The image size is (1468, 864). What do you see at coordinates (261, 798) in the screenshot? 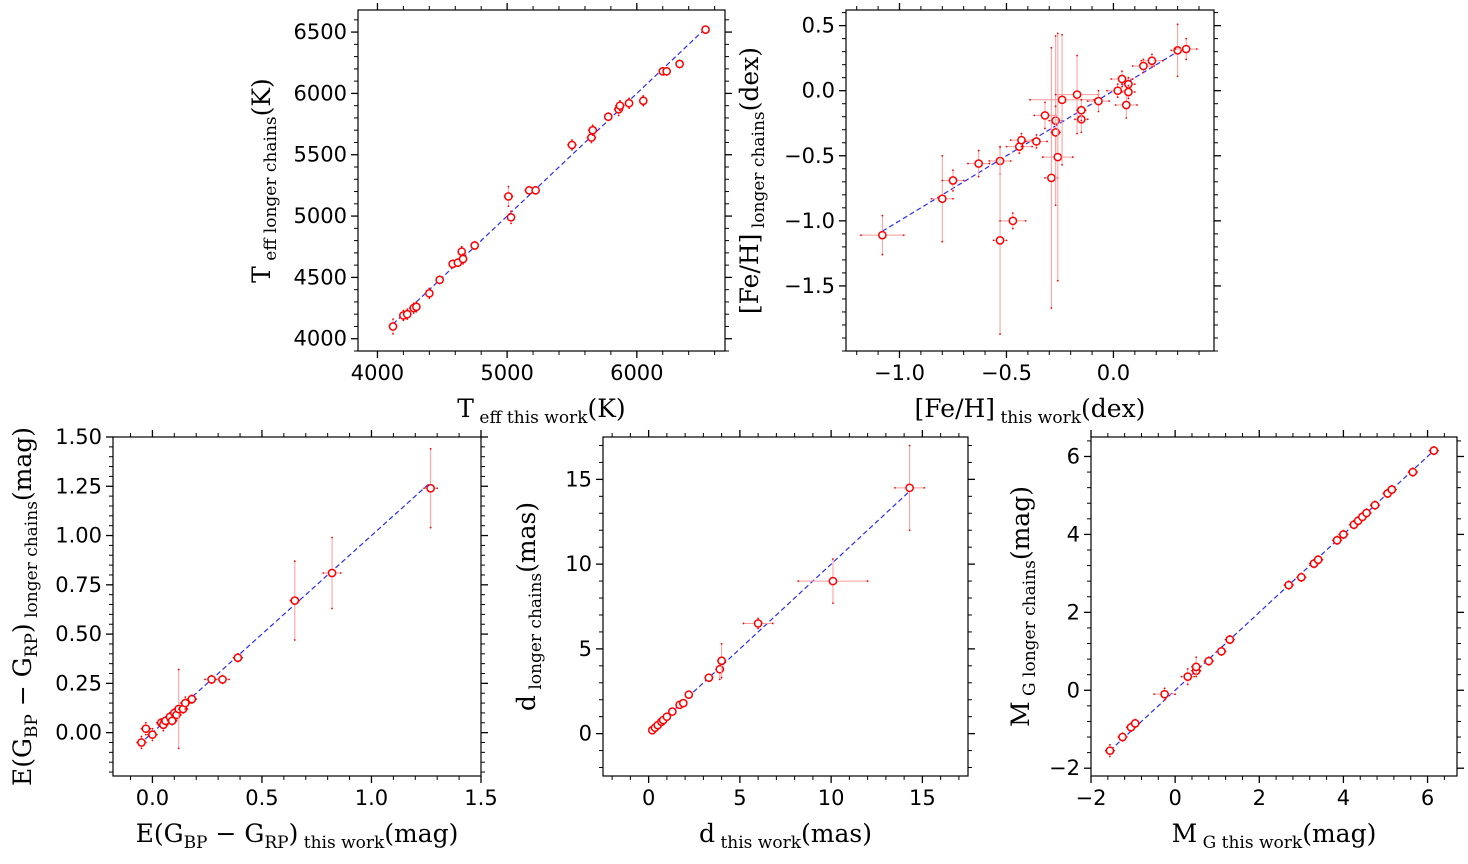
I see `ebr-x-tick-label: 0.5` at bounding box center [261, 798].